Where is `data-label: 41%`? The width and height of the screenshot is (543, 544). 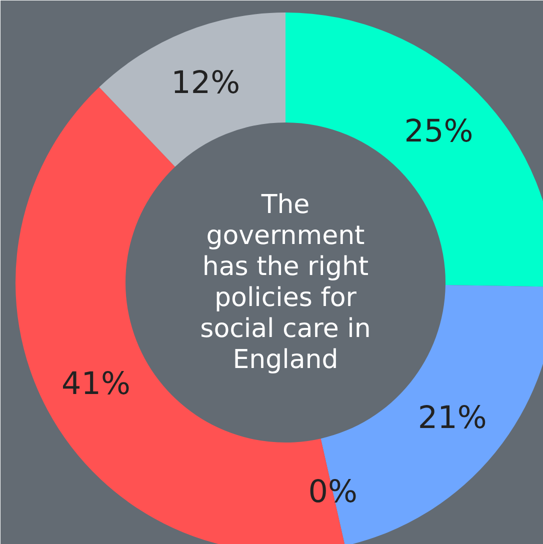 data-label: 41% is located at coordinates (96, 384).